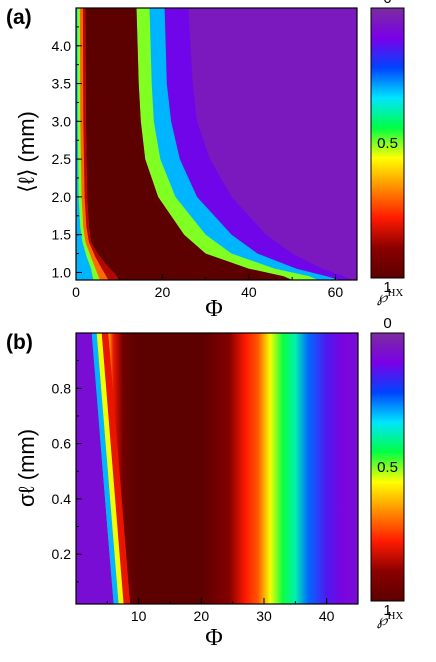 This screenshot has width=436, height=662. What do you see at coordinates (26, 152) in the screenshot?
I see `panel-a-y-axis-title: ⟨ℓ⟩ (mm)` at bounding box center [26, 152].